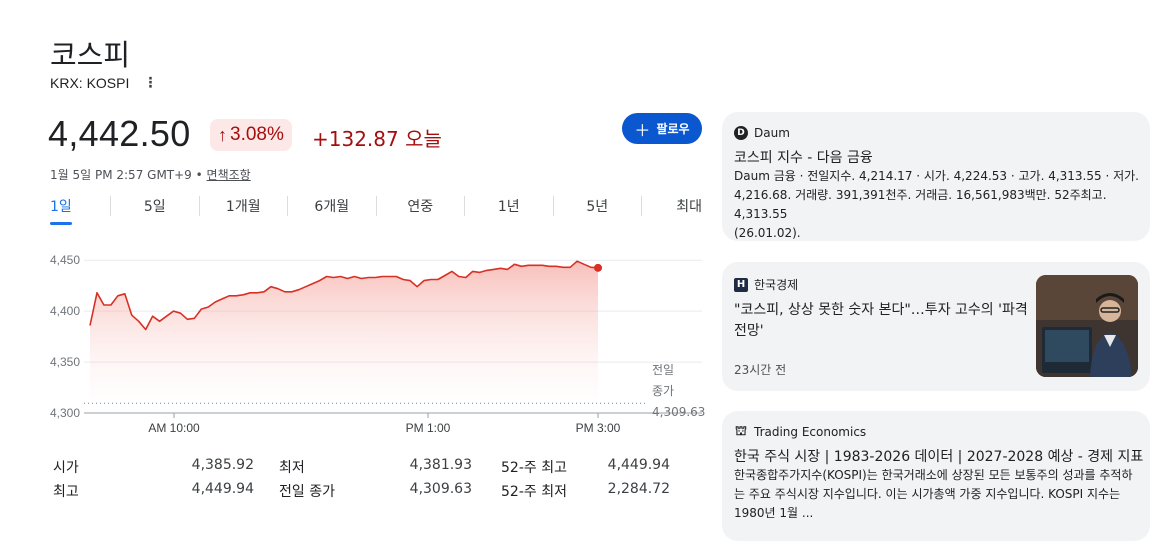 This screenshot has width=1170, height=550. What do you see at coordinates (307, 492) in the screenshot?
I see `stat-label: 전일 종가` at bounding box center [307, 492].